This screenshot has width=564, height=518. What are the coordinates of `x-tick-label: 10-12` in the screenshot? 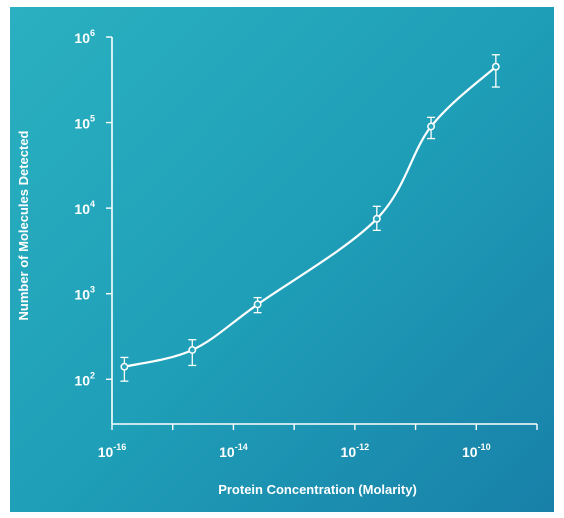 It's located at (355, 451).